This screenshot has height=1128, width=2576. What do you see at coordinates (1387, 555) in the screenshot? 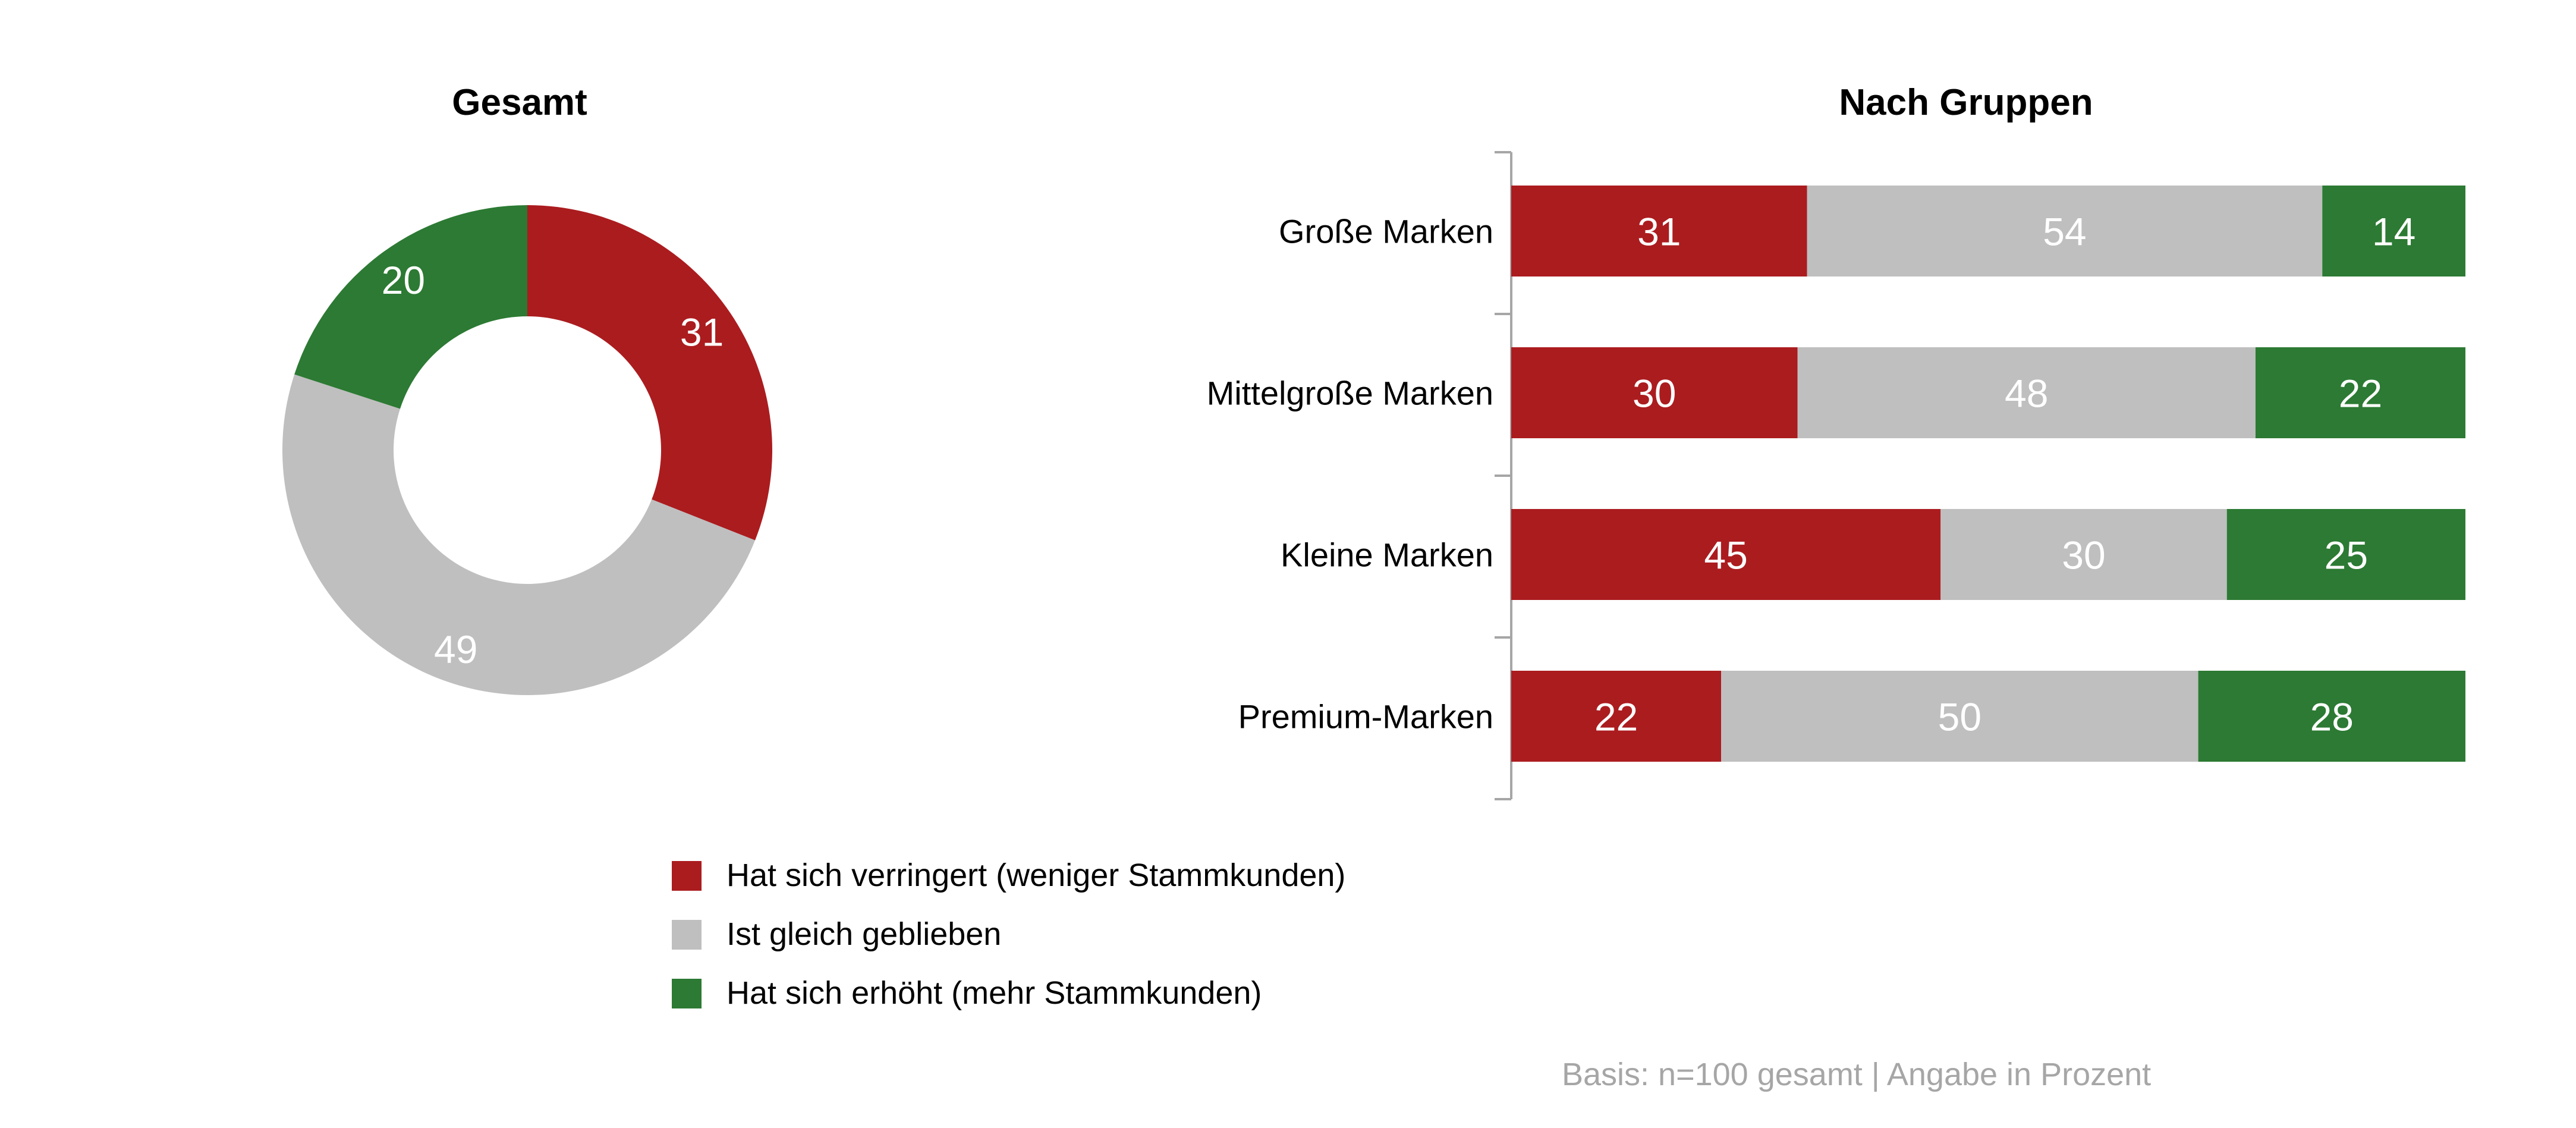
I see `category-label: Kleine Marken` at bounding box center [1387, 555].